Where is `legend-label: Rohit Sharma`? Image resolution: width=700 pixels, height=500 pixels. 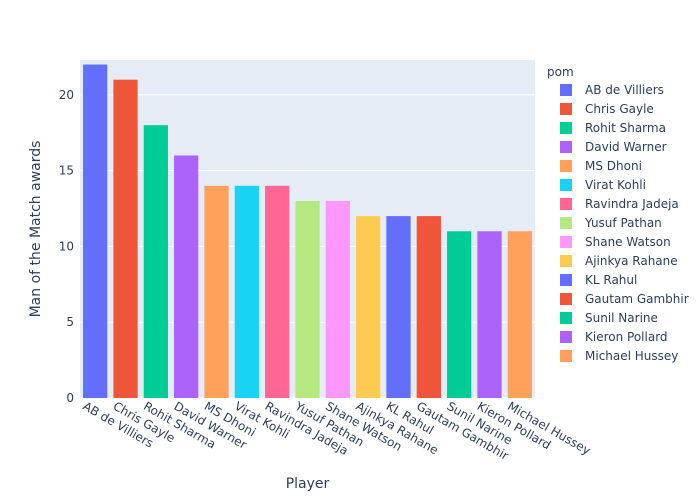 legend-label: Rohit Sharma is located at coordinates (625, 128).